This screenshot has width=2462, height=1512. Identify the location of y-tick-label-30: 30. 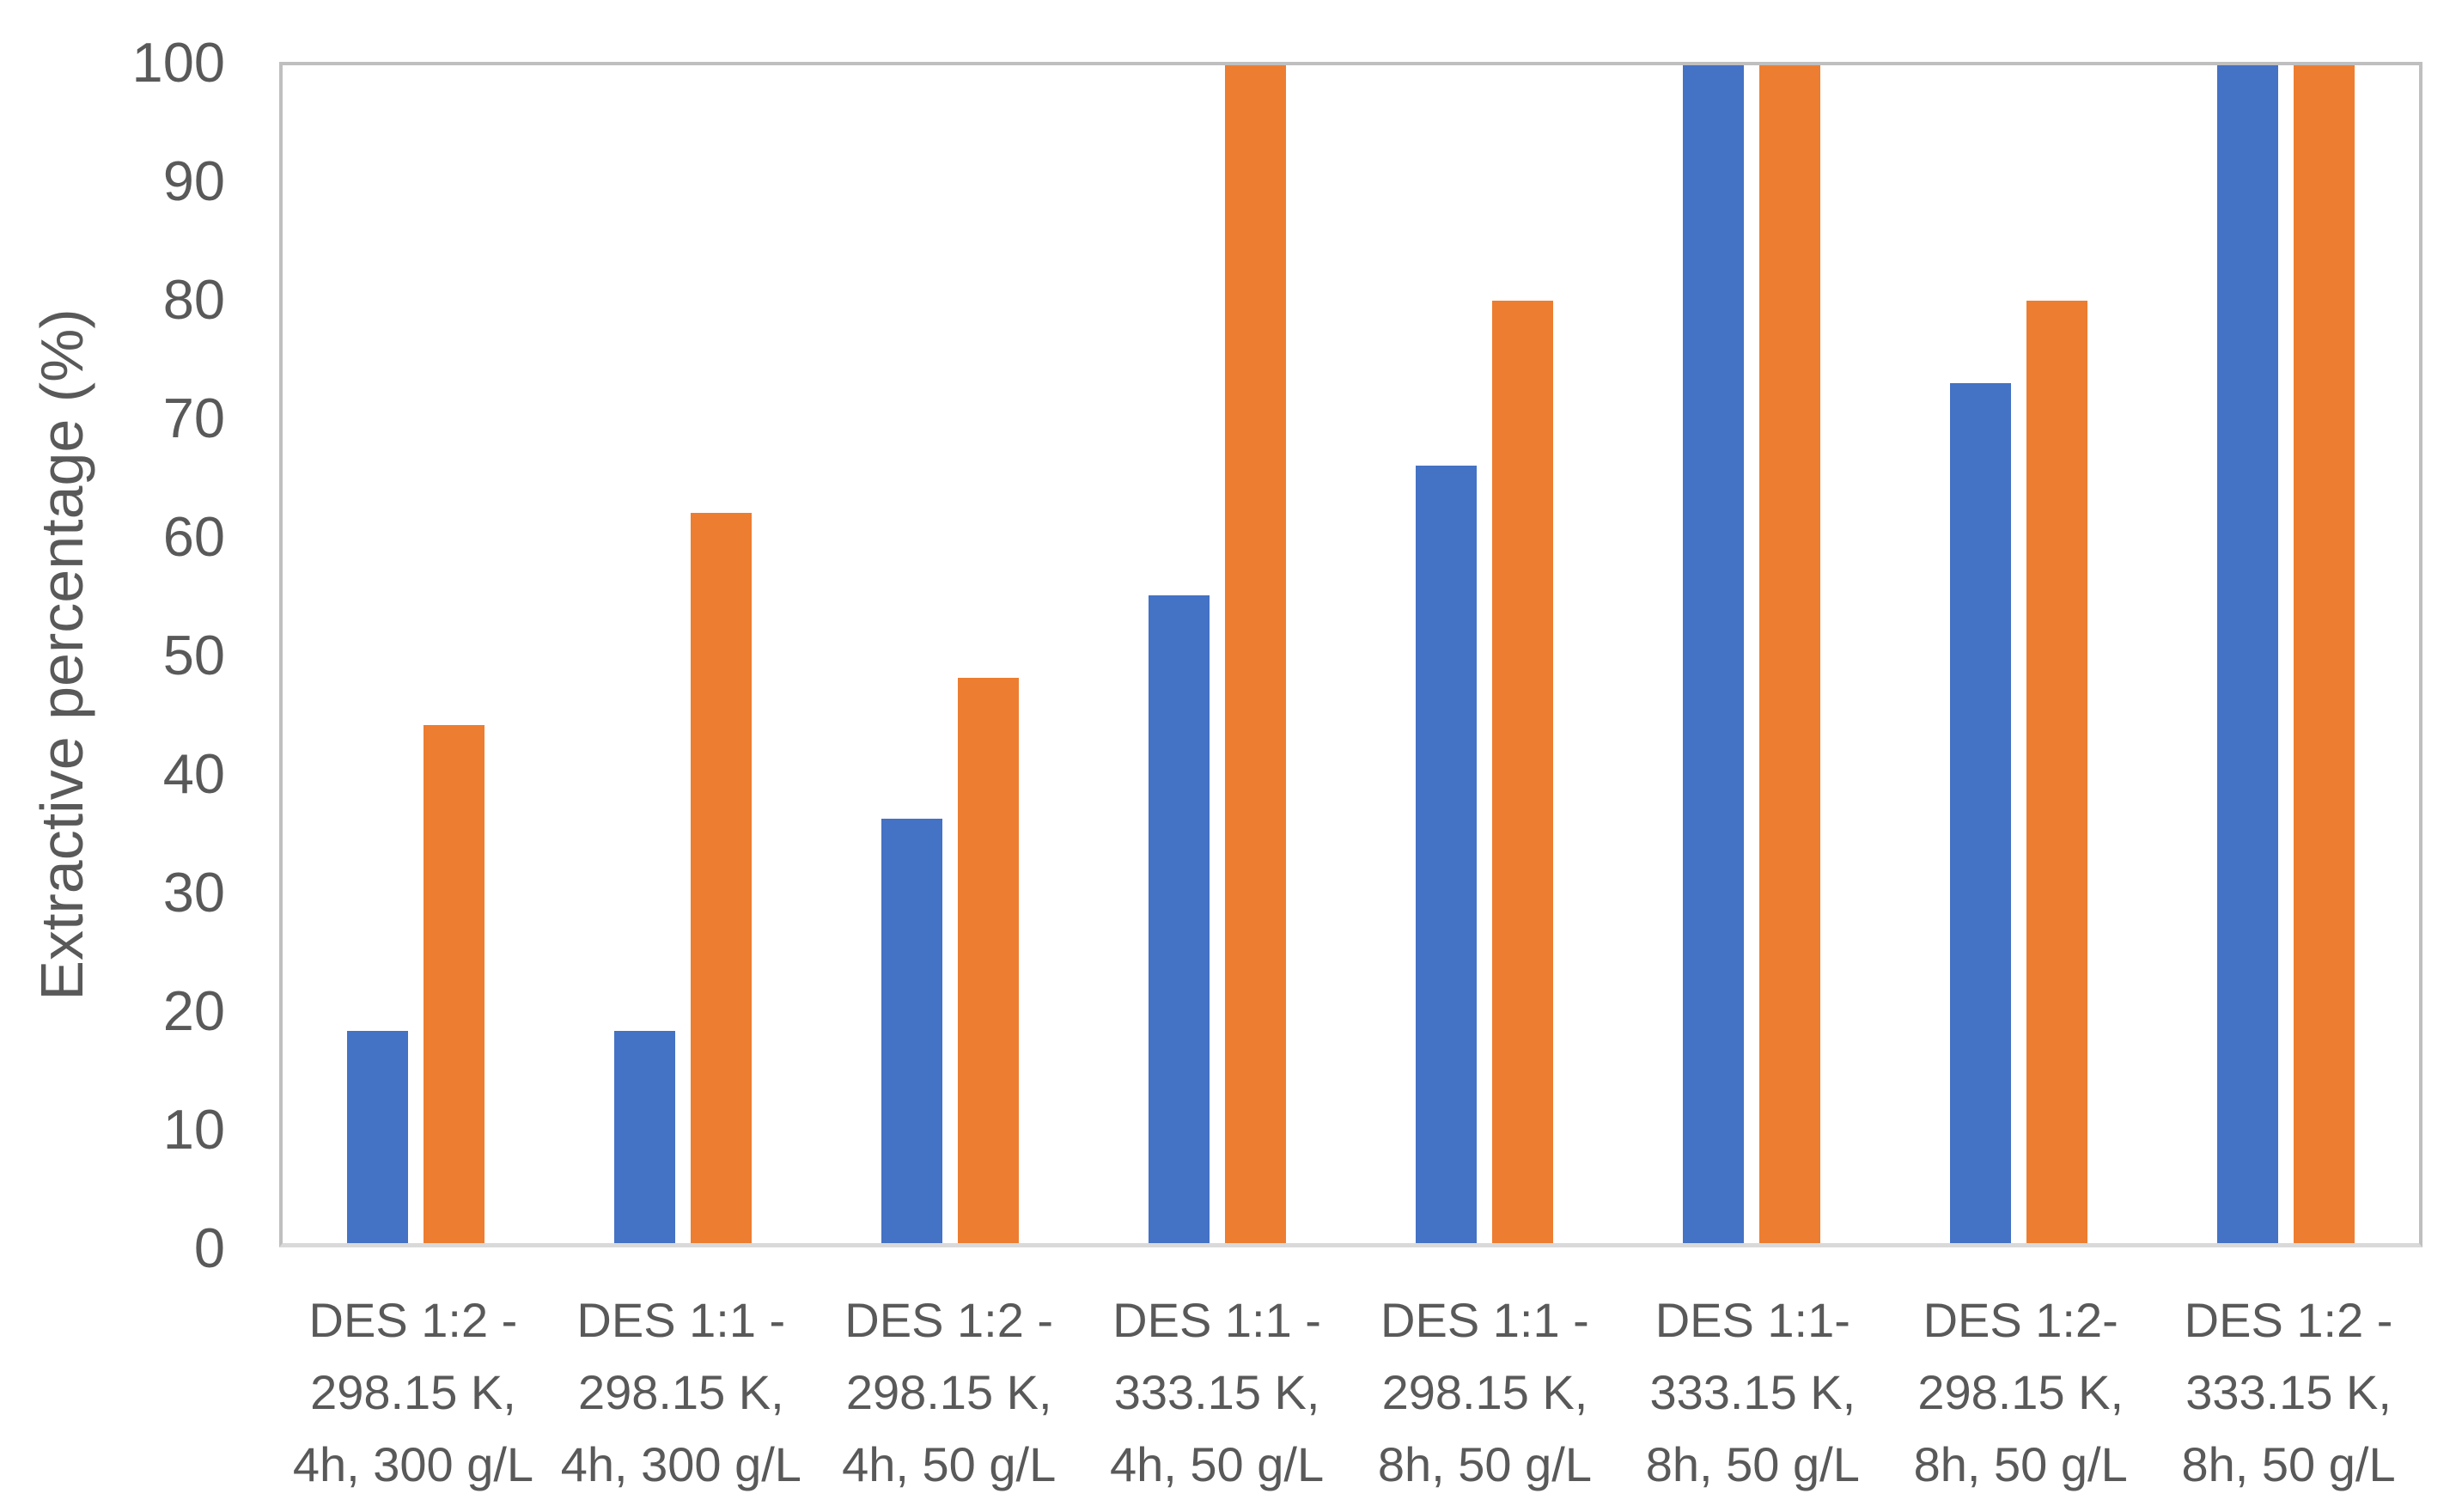
(193, 892).